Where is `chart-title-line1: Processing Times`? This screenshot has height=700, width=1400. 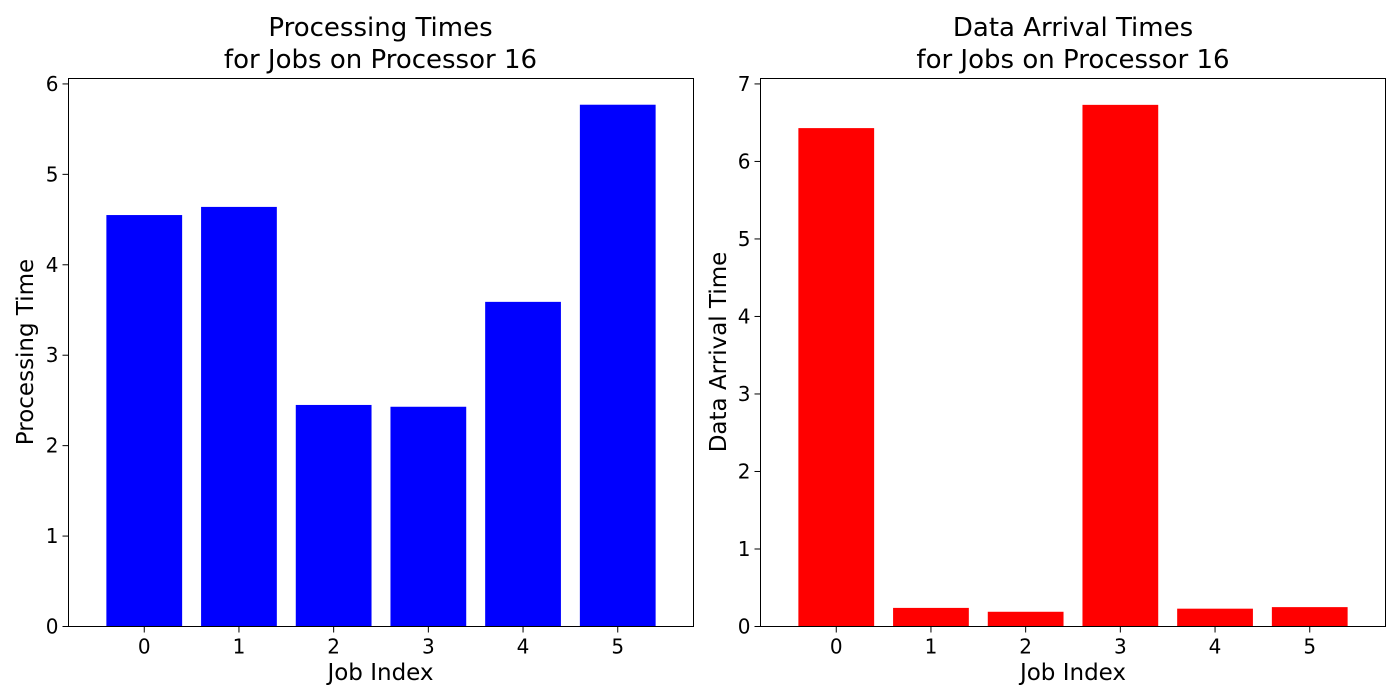
chart-title-line1: Processing Times is located at coordinates (380, 28).